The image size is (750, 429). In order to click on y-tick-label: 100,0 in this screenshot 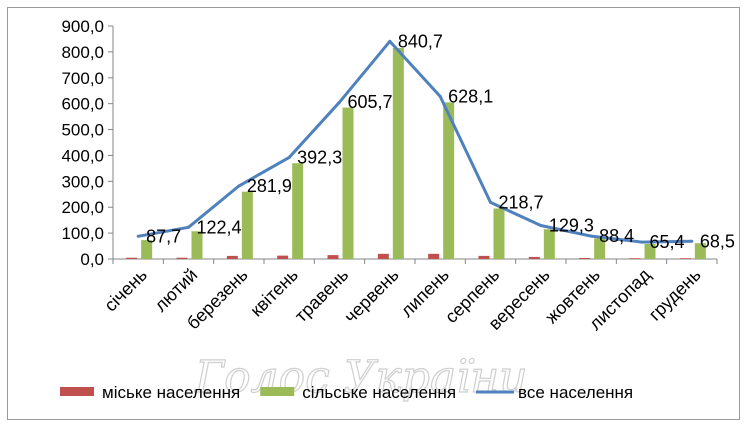, I will do `click(82, 233)`.